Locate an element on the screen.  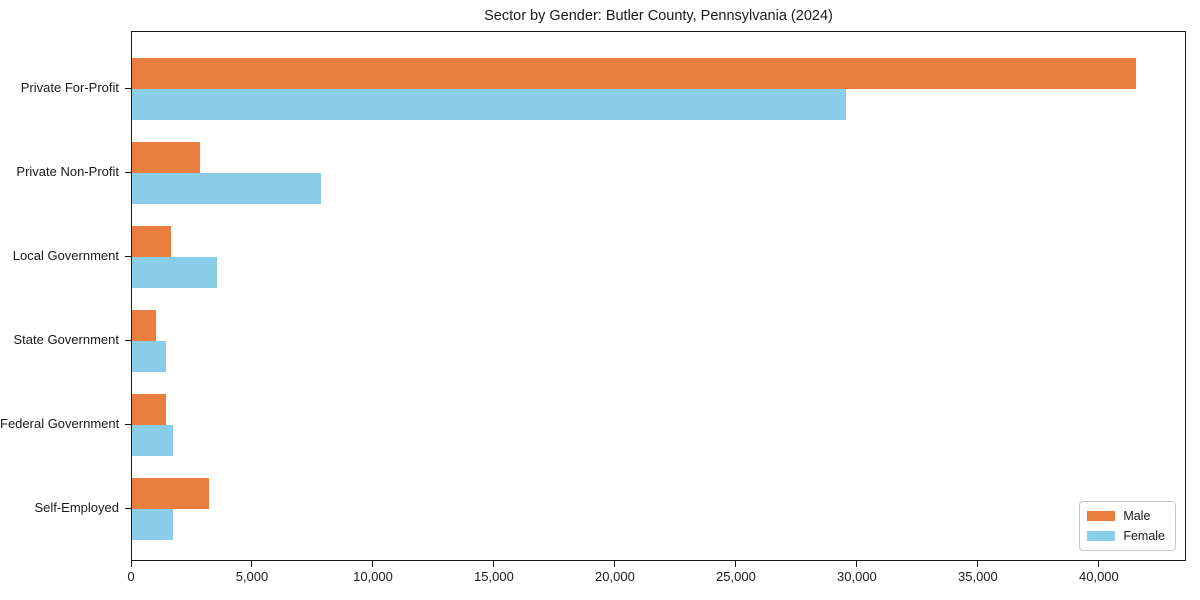
x-tick-label: 20,000 is located at coordinates (615, 576).